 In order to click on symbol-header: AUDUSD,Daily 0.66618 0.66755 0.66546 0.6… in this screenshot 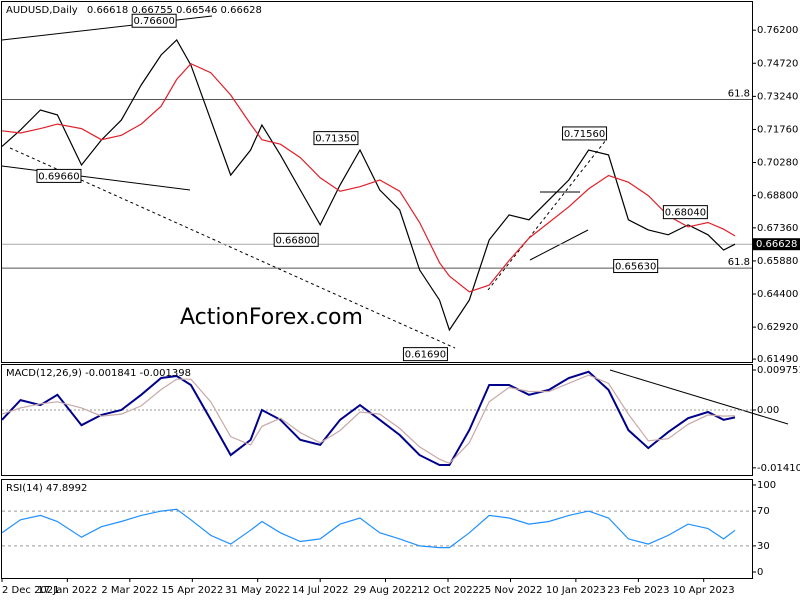, I will do `click(134, 10)`.